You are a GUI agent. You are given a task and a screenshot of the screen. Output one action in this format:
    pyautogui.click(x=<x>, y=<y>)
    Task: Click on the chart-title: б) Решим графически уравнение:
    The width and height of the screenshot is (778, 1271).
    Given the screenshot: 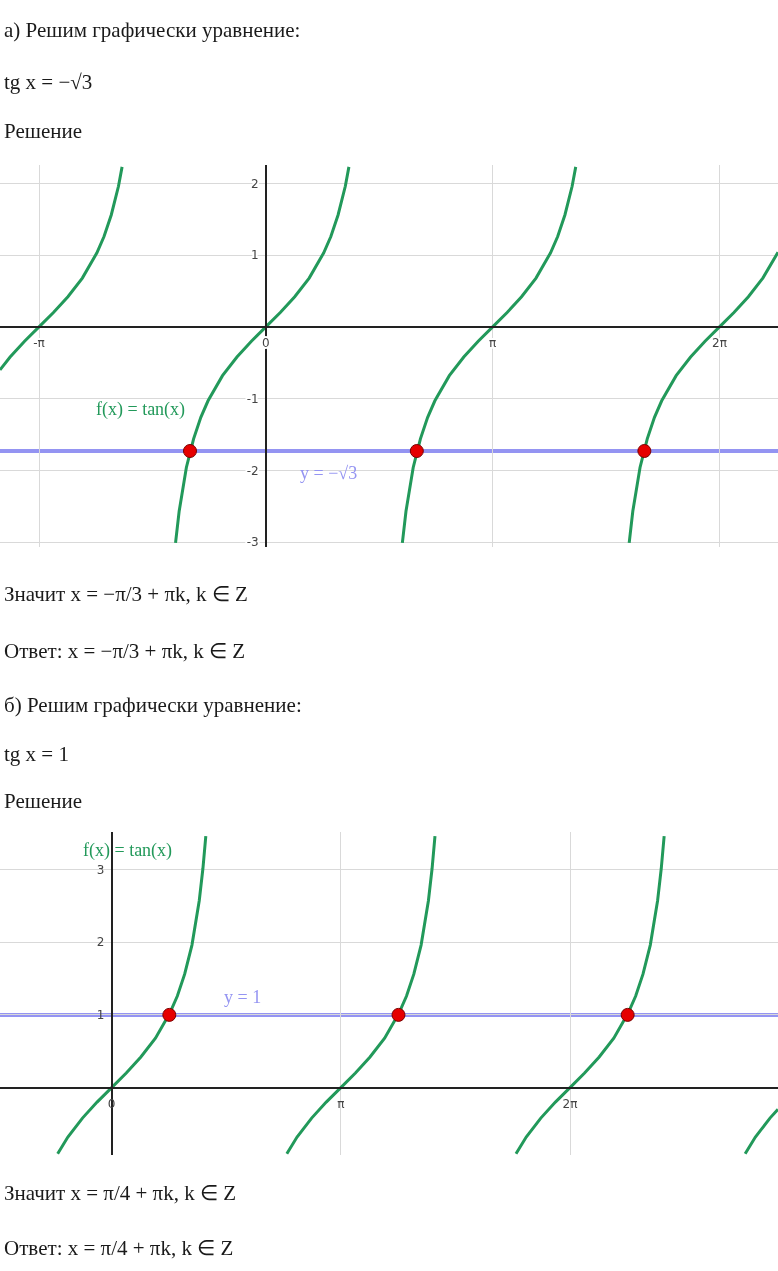 What is the action you would take?
    pyautogui.click(x=153, y=705)
    